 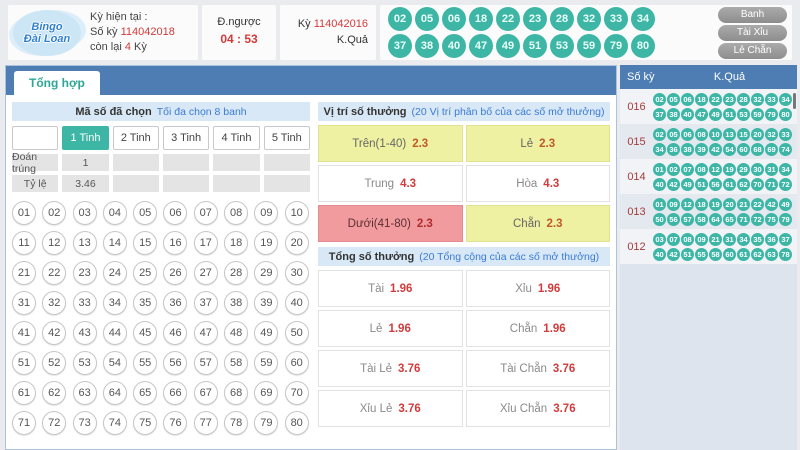 I want to click on position-bet-cell: Dưới(41-80) 2.3, so click(x=390, y=223).